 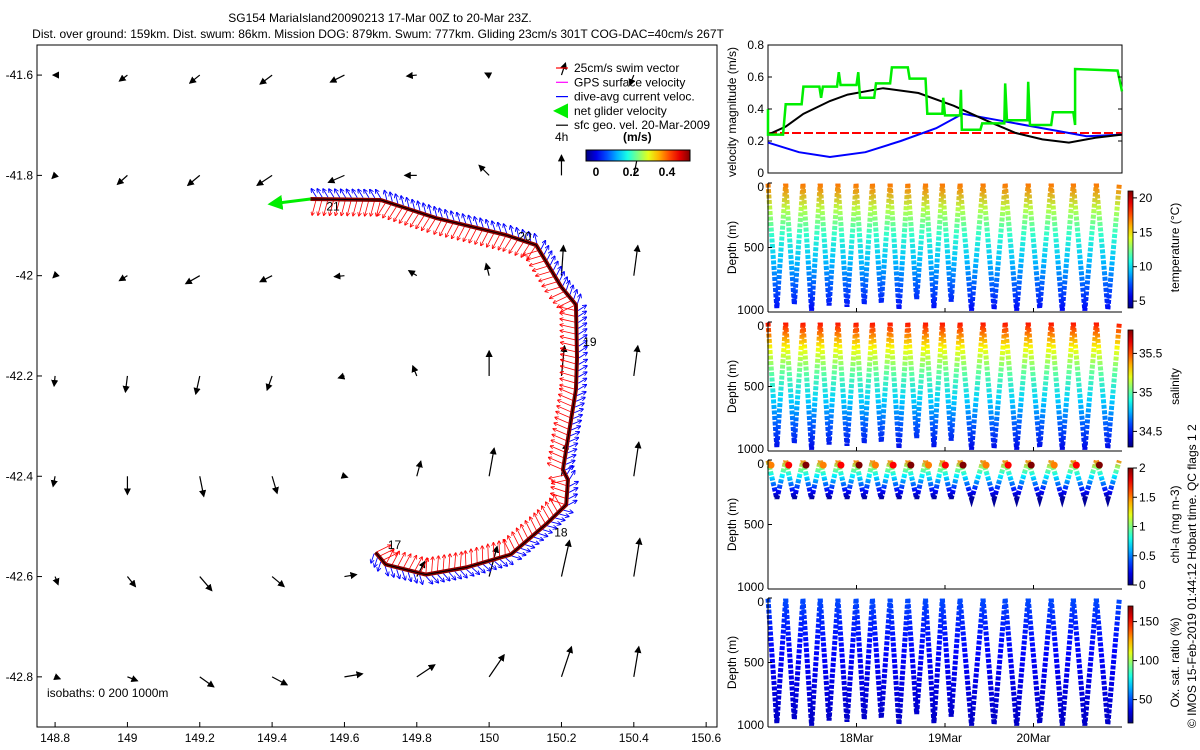 I want to click on colorbar-tick: 0.2, so click(x=631, y=172).